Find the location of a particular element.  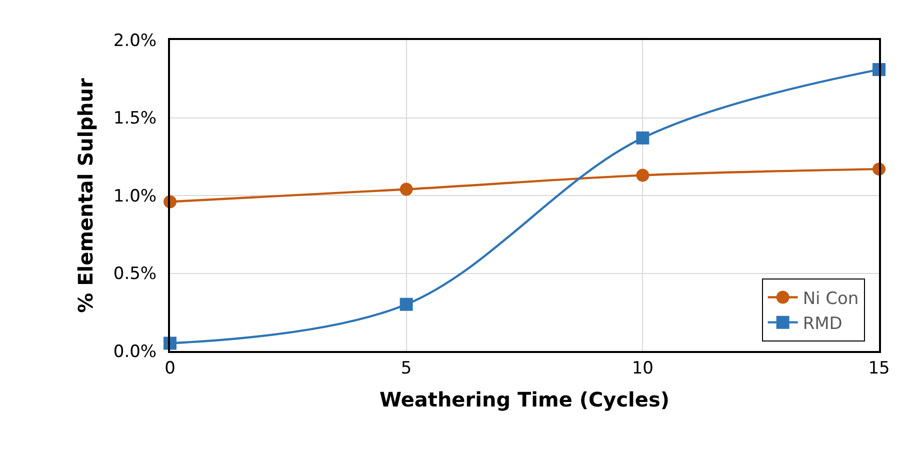

x-tick-label: 15 is located at coordinates (879, 368).